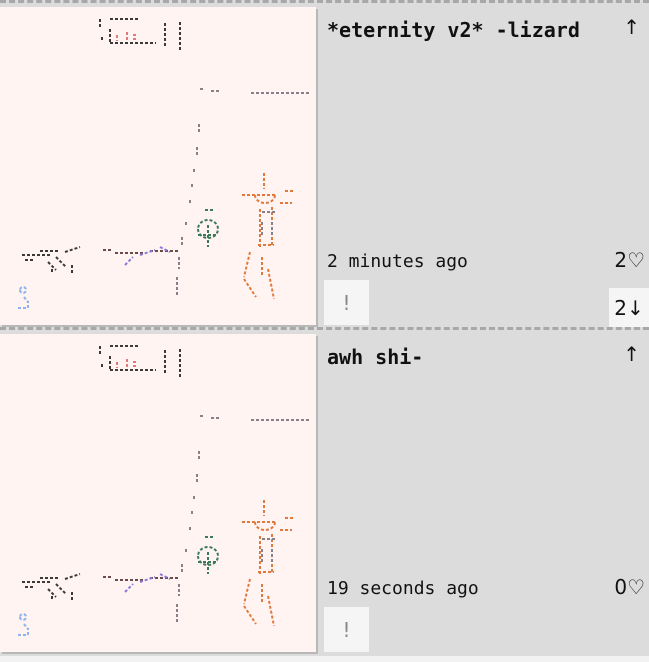 The image size is (649, 662). What do you see at coordinates (397, 261) in the screenshot?
I see `post-timestamp: 2 minutes ago` at bounding box center [397, 261].